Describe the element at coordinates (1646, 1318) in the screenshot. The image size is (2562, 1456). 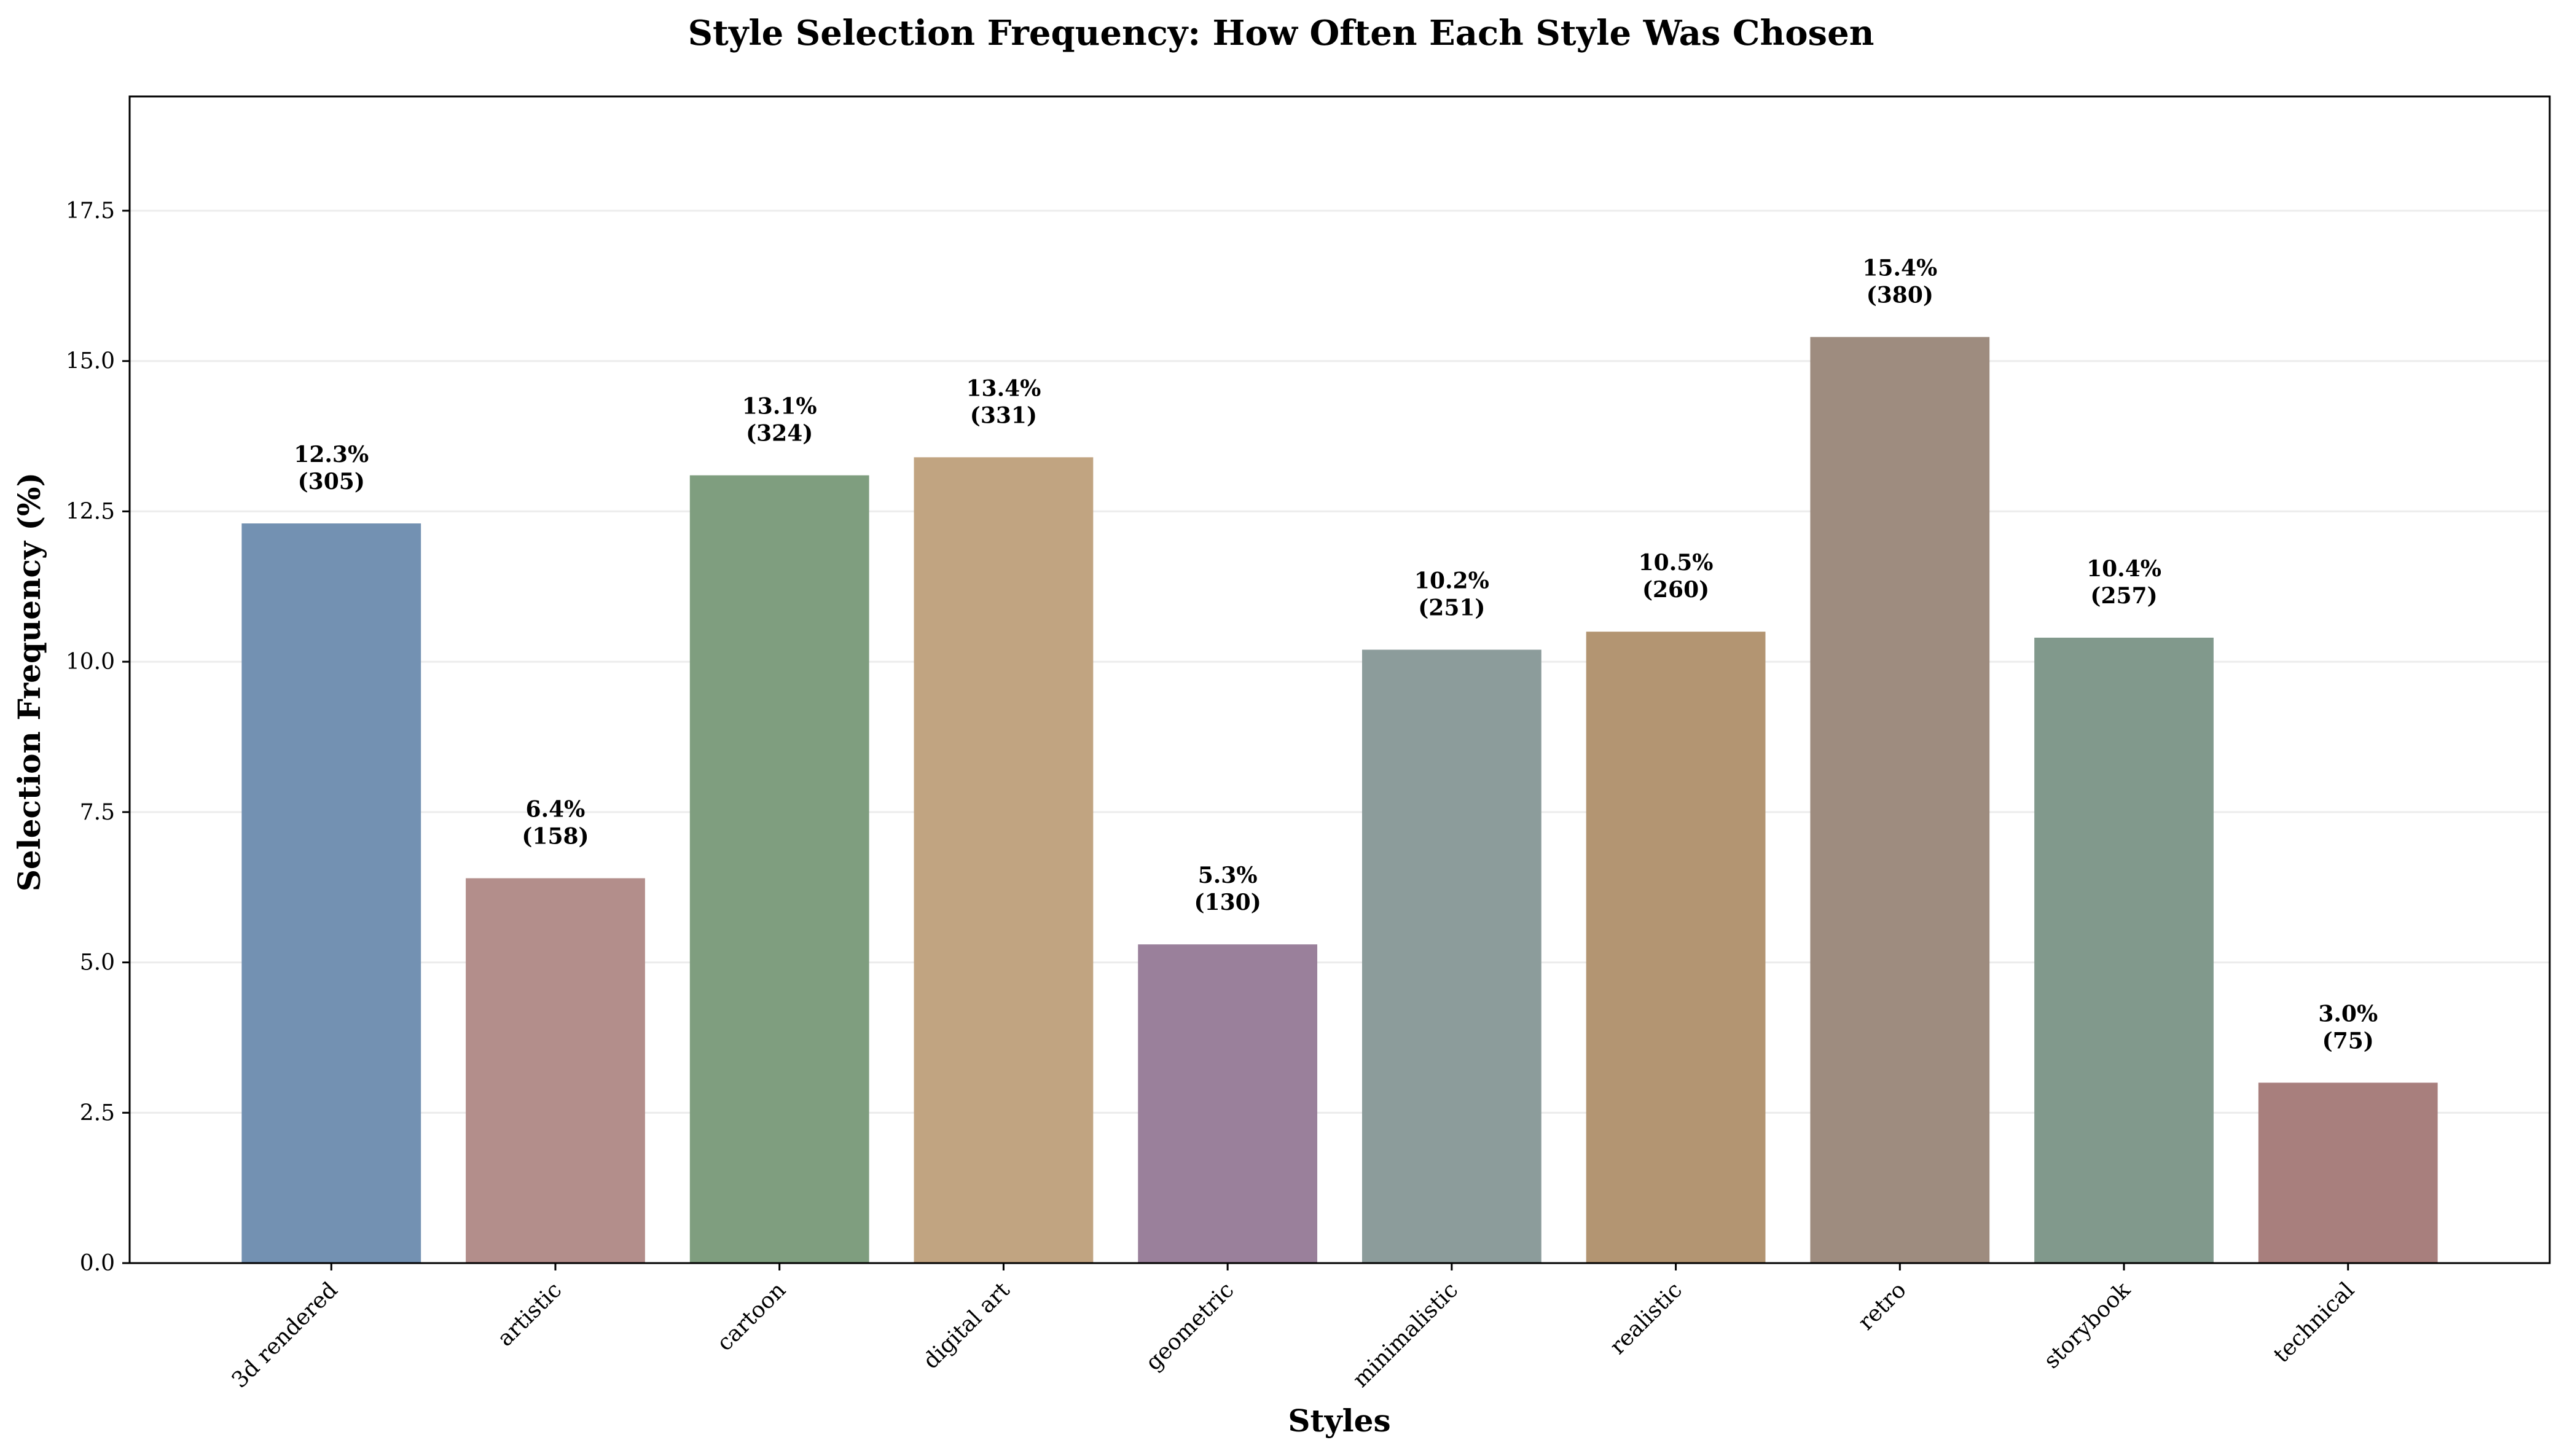
I see `x-tick-label: realistic` at that location.